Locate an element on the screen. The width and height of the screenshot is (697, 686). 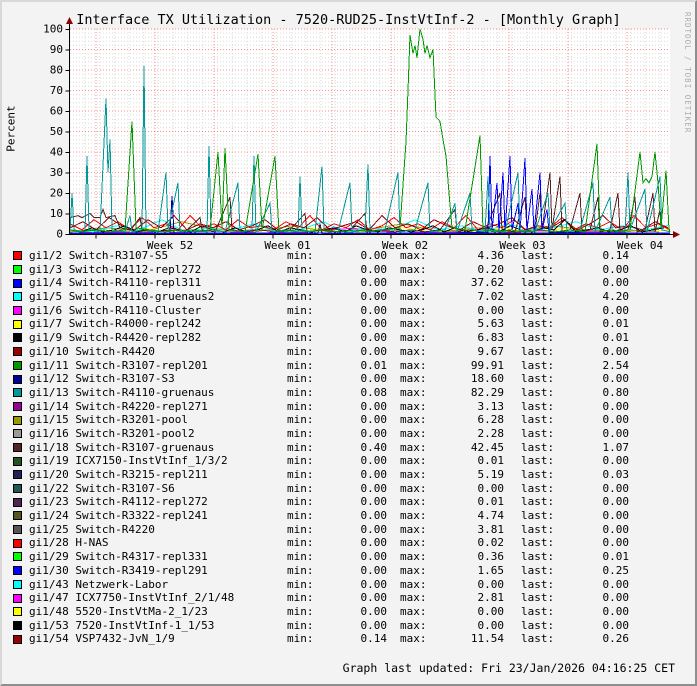
legend-interface-label: gi1/22 Switch-R3107-S6 is located at coordinates (102, 488).